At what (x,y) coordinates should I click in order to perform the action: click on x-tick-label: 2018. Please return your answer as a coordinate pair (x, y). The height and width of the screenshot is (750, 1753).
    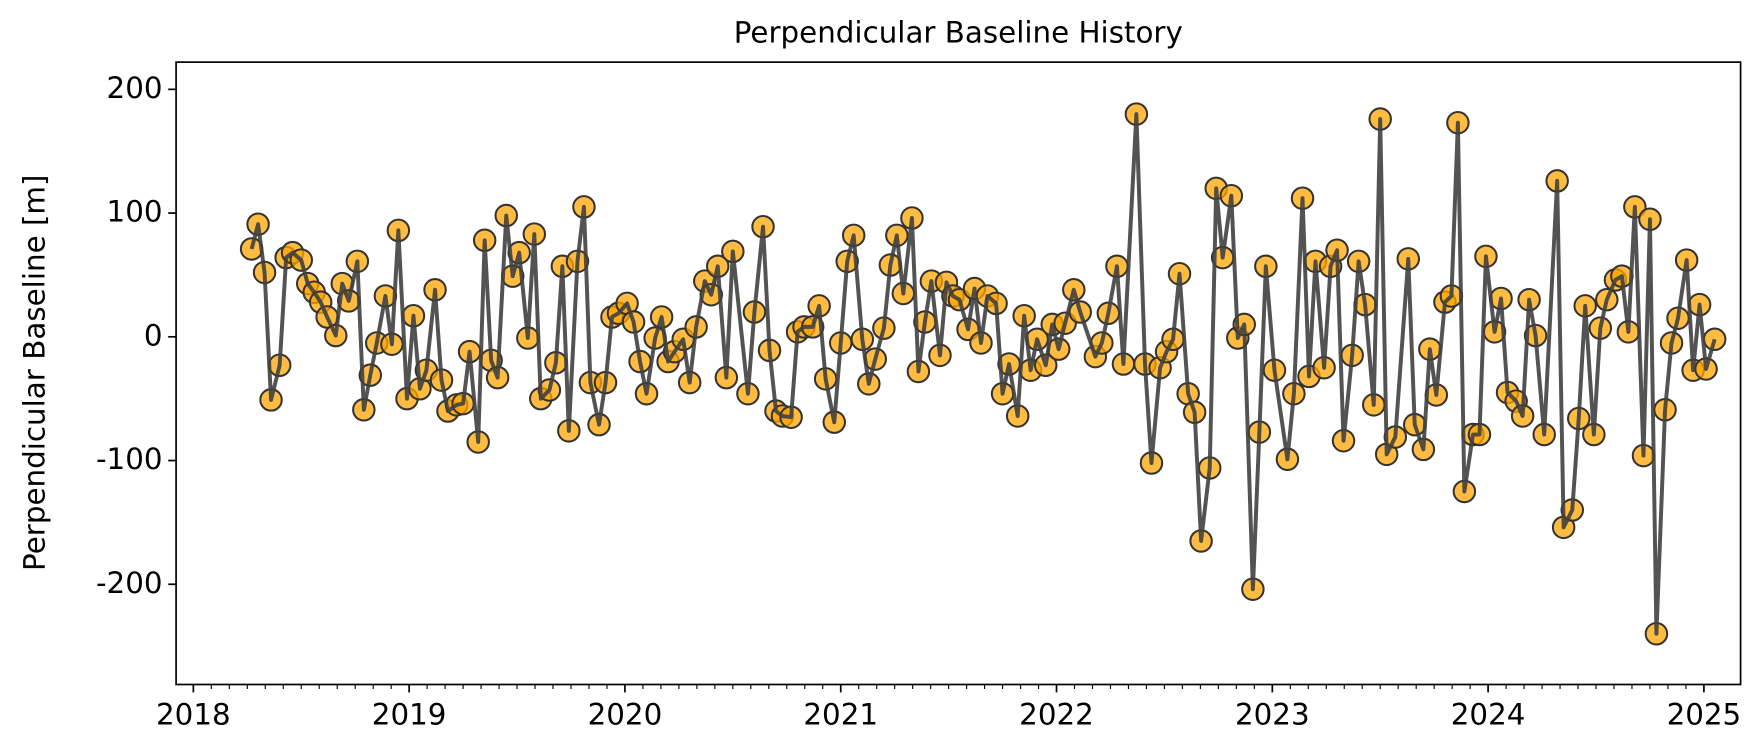
    Looking at the image, I should click on (193, 715).